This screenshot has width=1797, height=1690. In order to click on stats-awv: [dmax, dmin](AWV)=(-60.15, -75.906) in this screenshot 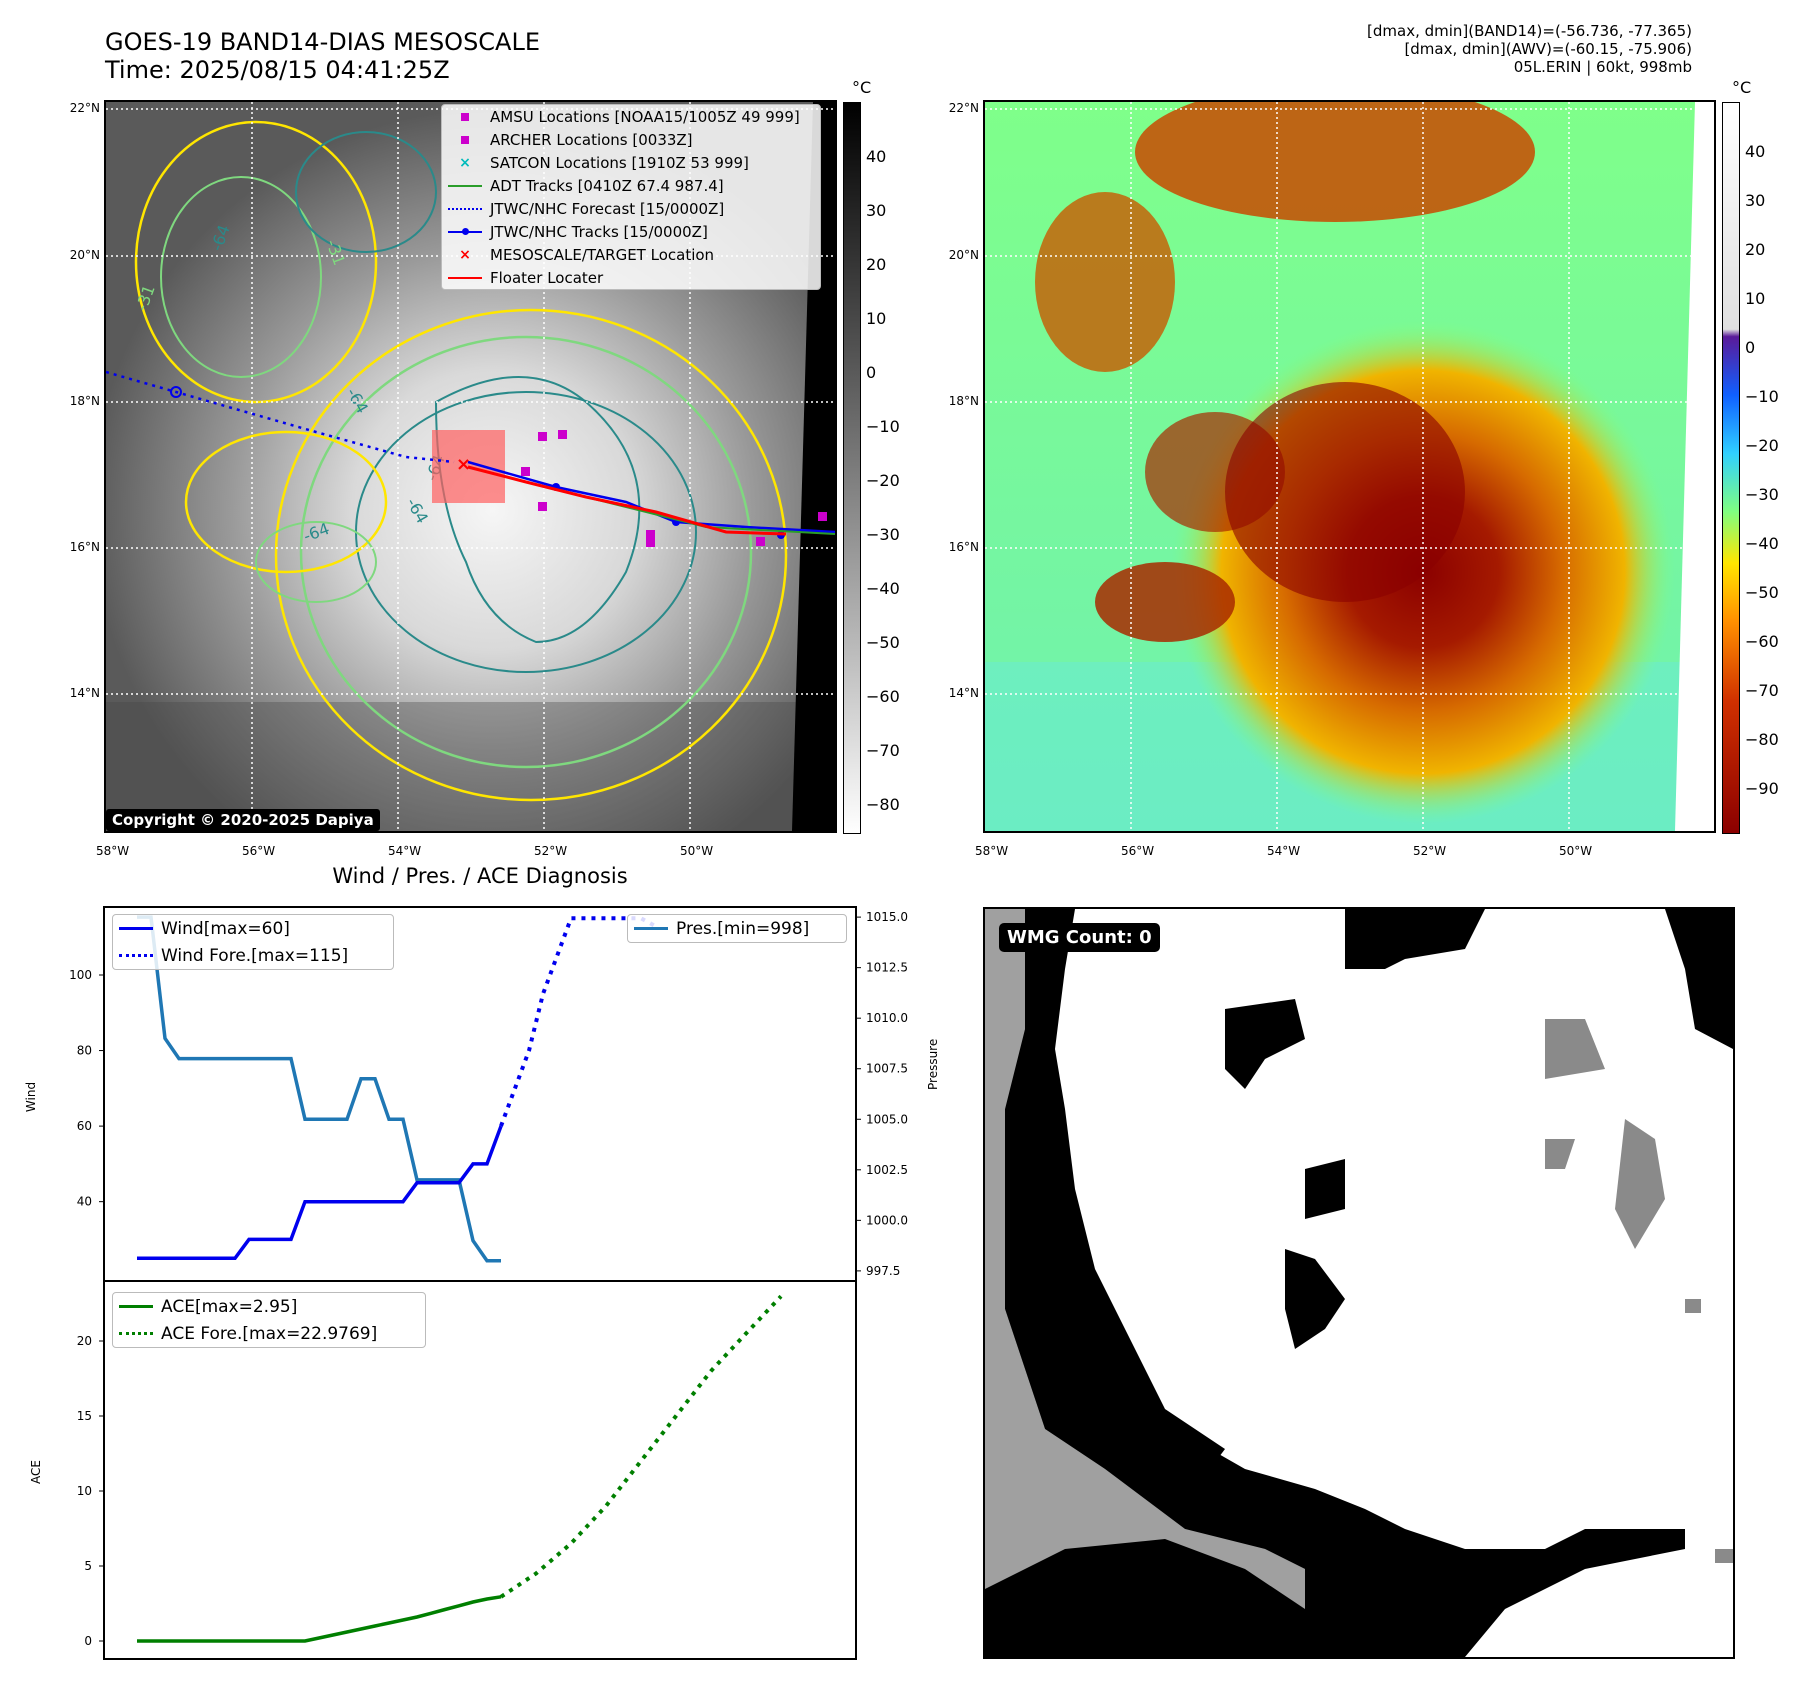, I will do `click(1548, 49)`.